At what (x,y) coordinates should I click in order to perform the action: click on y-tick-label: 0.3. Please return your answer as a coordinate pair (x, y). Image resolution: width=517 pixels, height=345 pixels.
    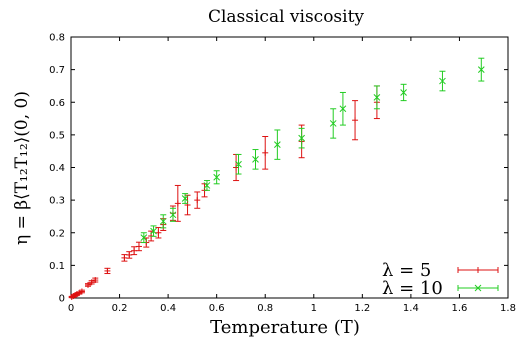
    Looking at the image, I should click on (57, 201).